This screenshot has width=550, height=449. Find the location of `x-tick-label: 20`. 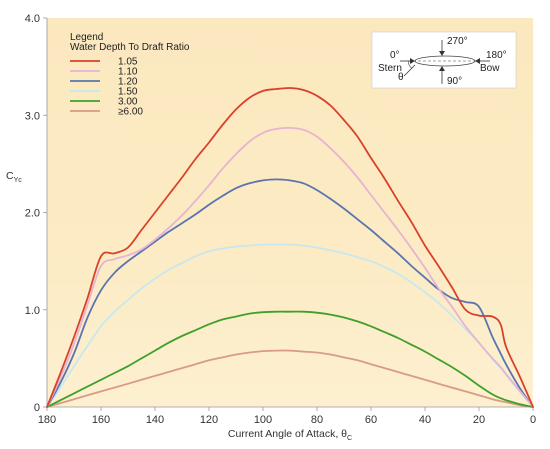

x-tick-label: 20 is located at coordinates (479, 420).